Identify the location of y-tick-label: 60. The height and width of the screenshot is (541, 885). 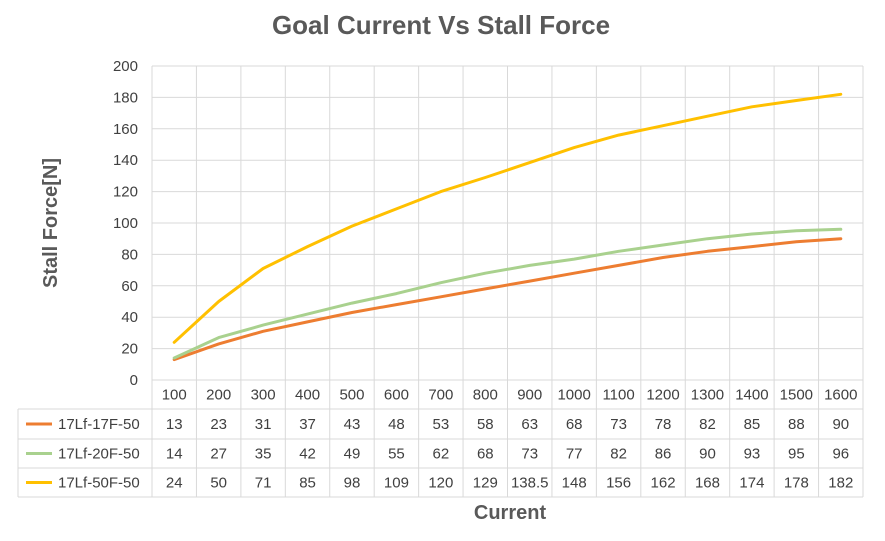
(129, 286).